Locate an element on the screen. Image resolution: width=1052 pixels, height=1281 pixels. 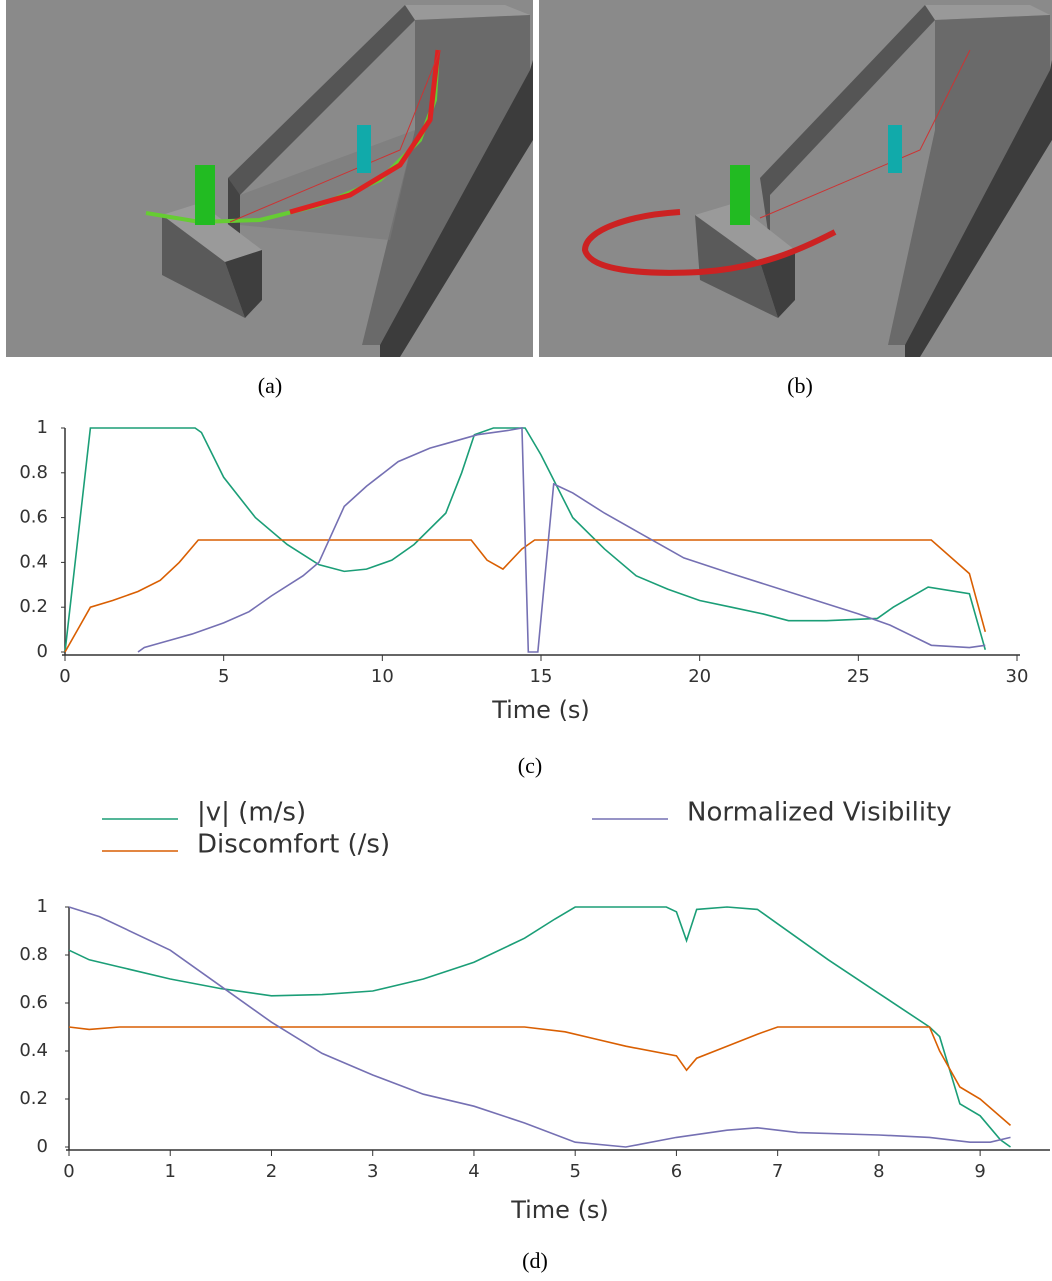
legend-label: Normalized Visibility is located at coordinates (819, 813).